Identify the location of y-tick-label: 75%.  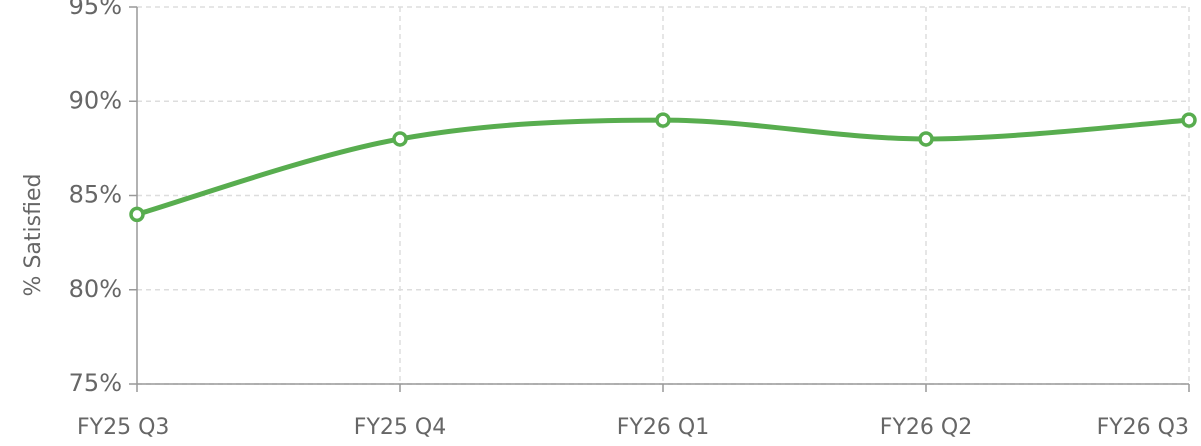
(95, 383).